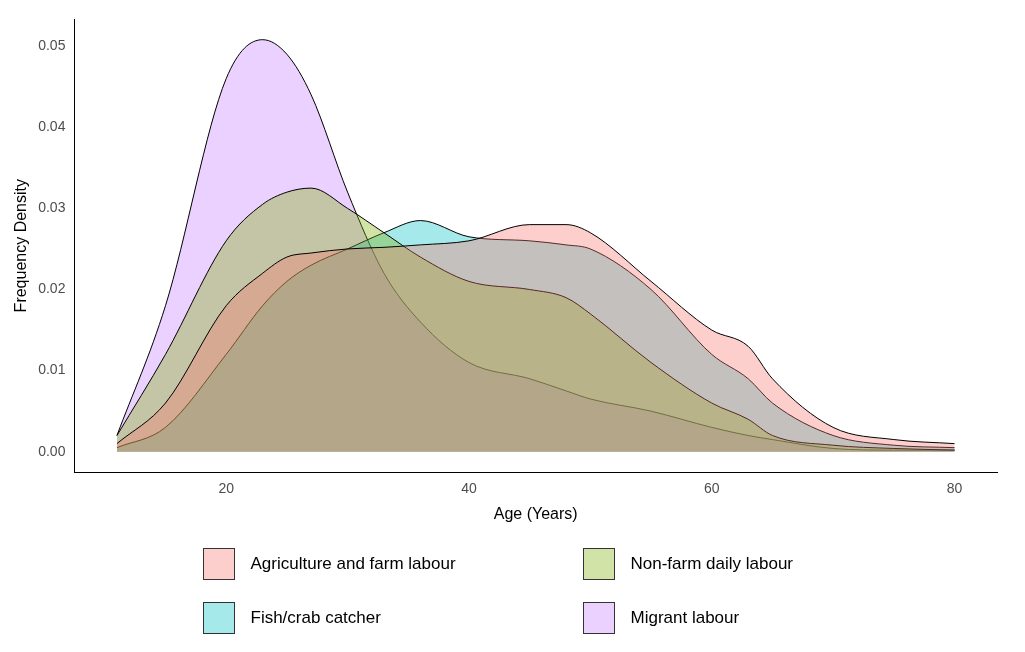  Describe the element at coordinates (226, 488) in the screenshot. I see `x-tick-label: 20` at that location.